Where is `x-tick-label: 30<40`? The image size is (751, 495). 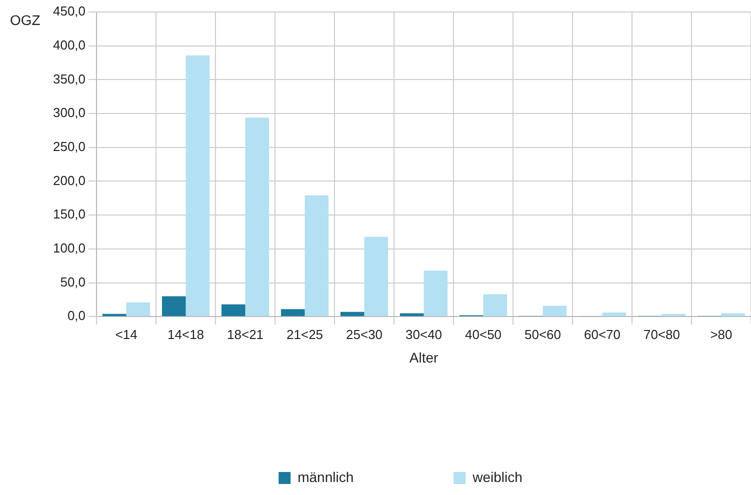 x-tick-label: 30<40 is located at coordinates (424, 334).